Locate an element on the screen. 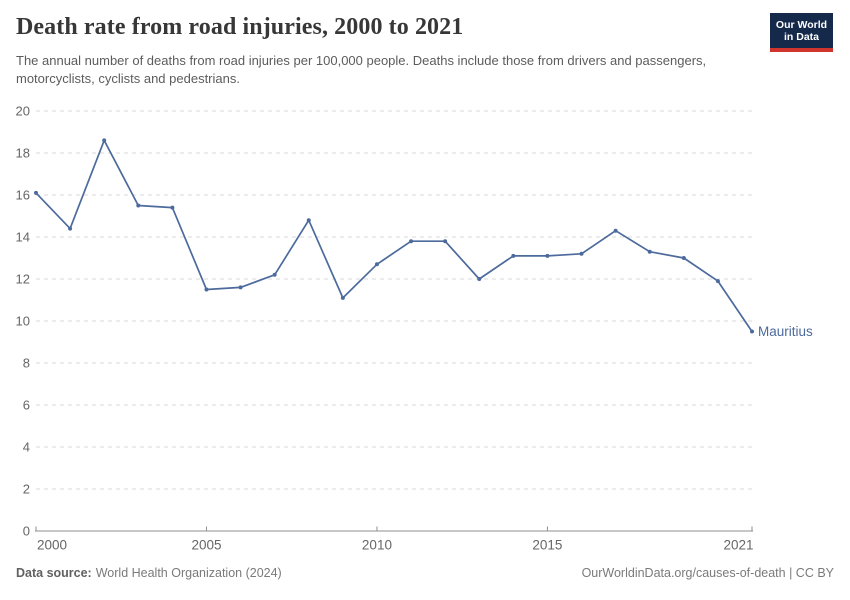 The image size is (850, 600). y-tick-label: 8 is located at coordinates (26, 363).